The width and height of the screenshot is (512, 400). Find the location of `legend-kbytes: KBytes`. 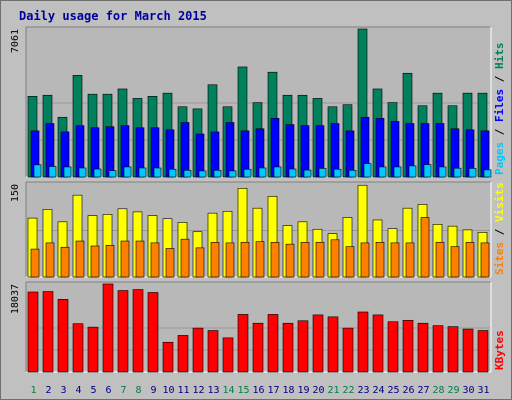

legend-kbytes: KBytes is located at coordinates (499, 350).